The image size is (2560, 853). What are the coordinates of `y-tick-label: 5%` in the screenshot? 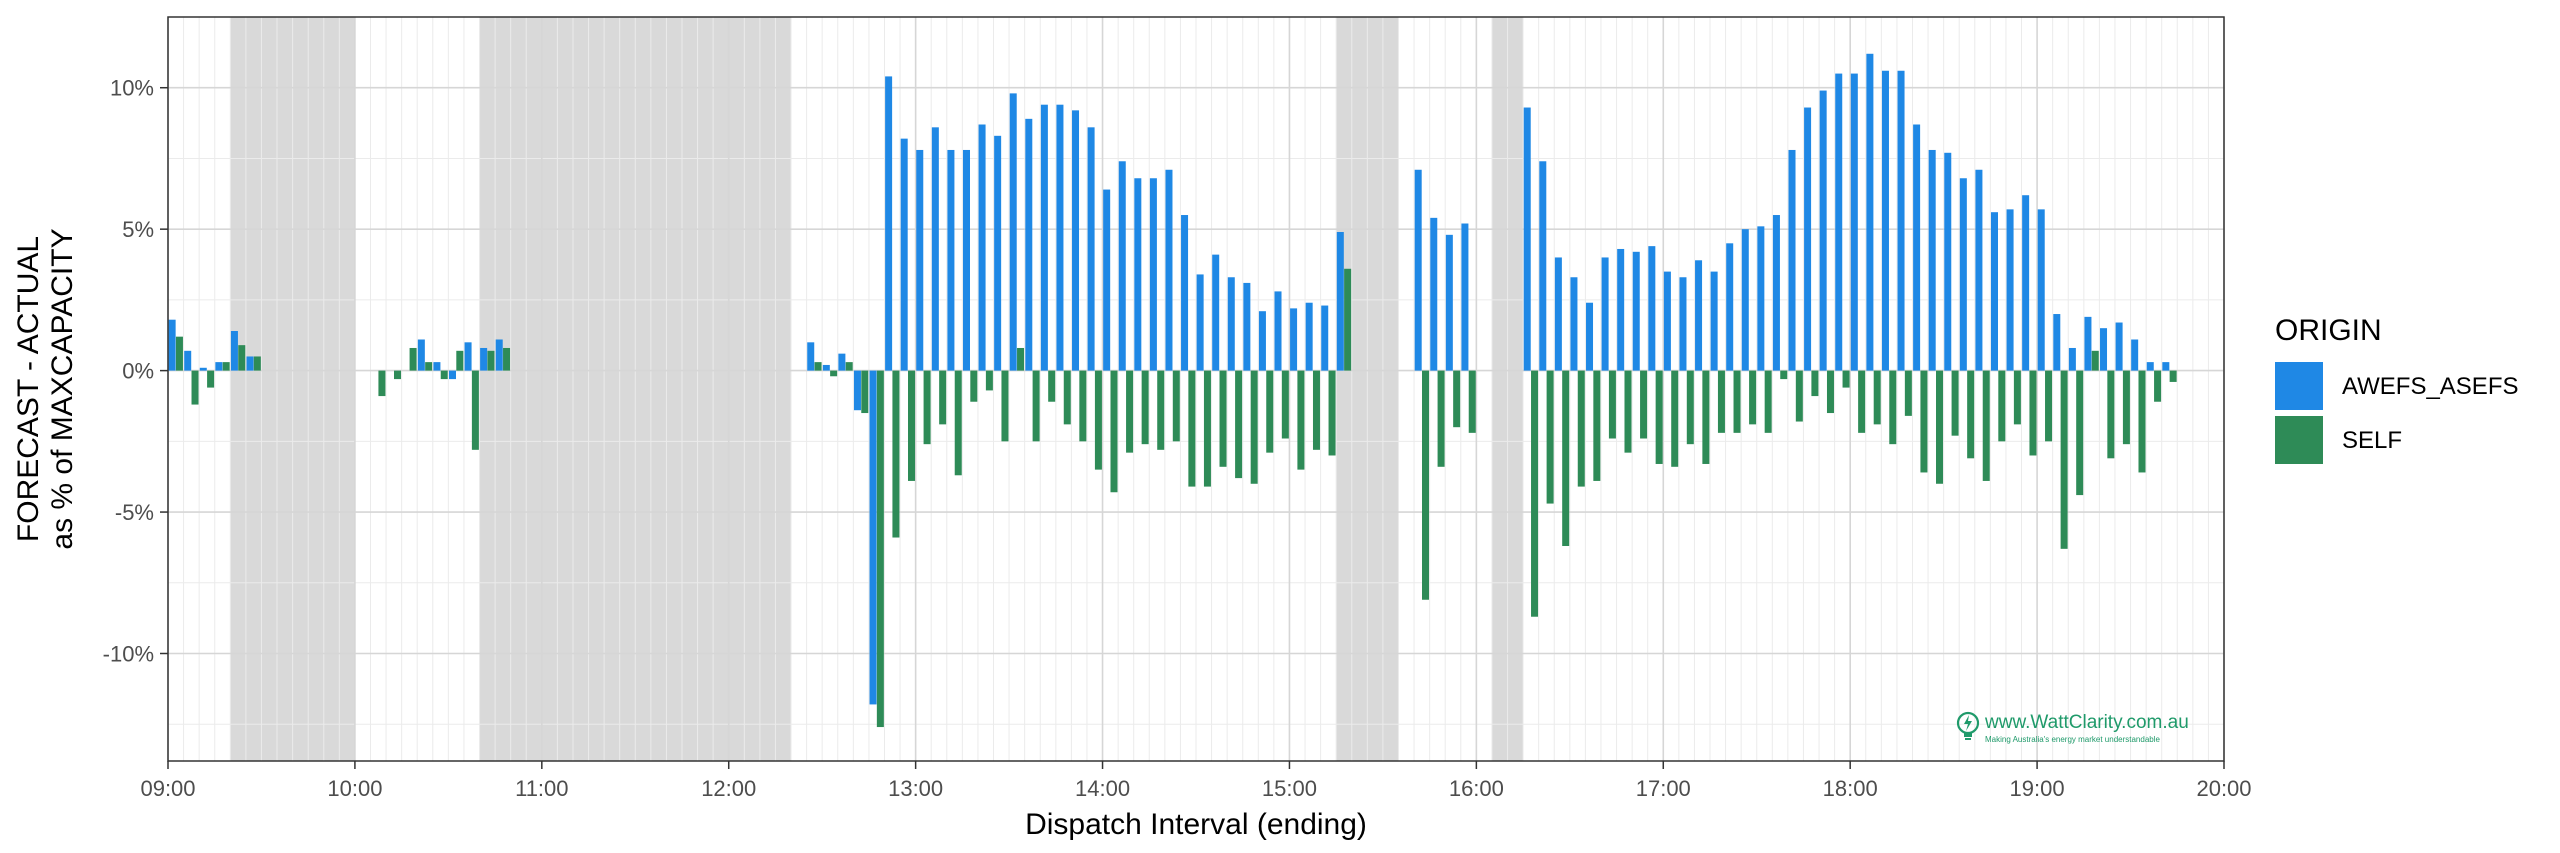 It's located at (138, 229).